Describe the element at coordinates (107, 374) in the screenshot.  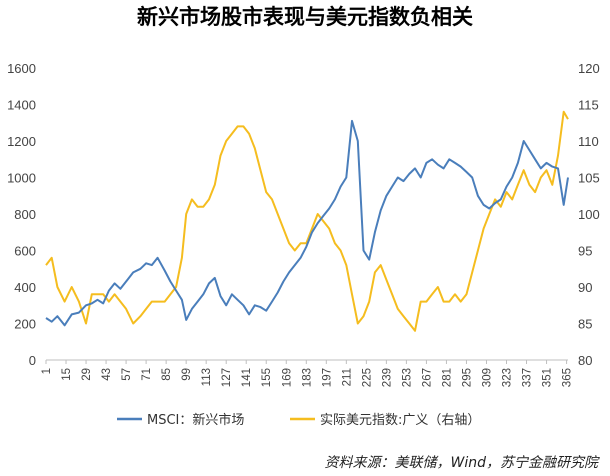
I see `x-tick-label: 43` at that location.